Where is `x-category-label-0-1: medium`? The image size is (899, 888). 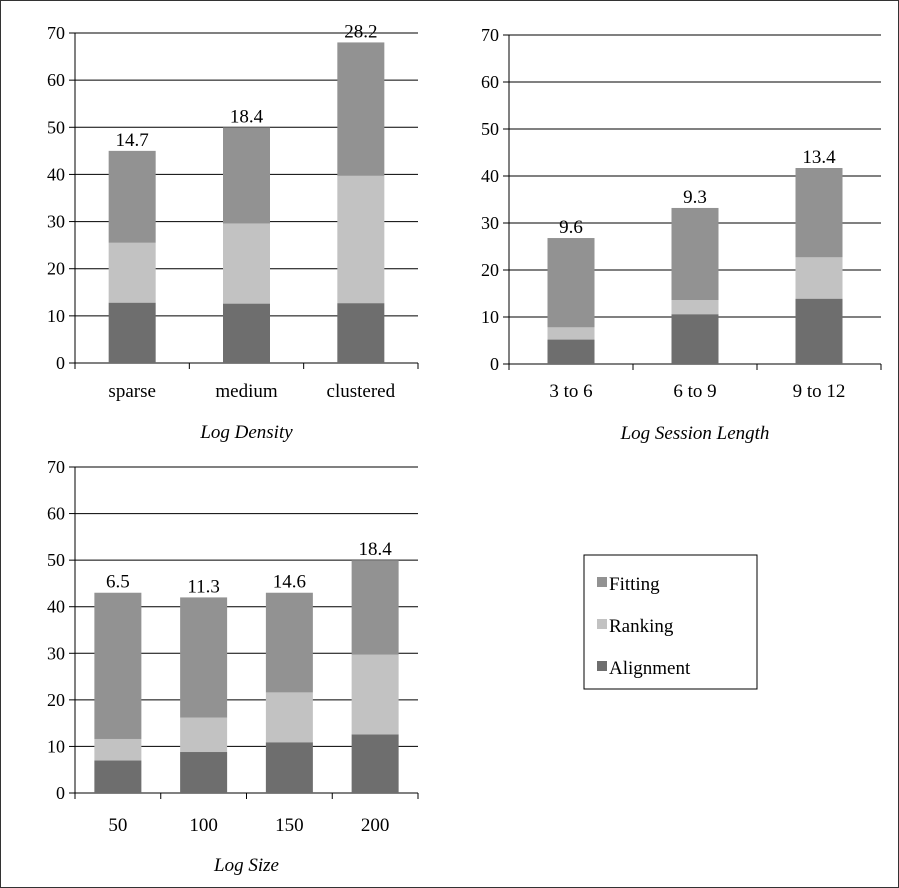 x-category-label-0-1: medium is located at coordinates (246, 391).